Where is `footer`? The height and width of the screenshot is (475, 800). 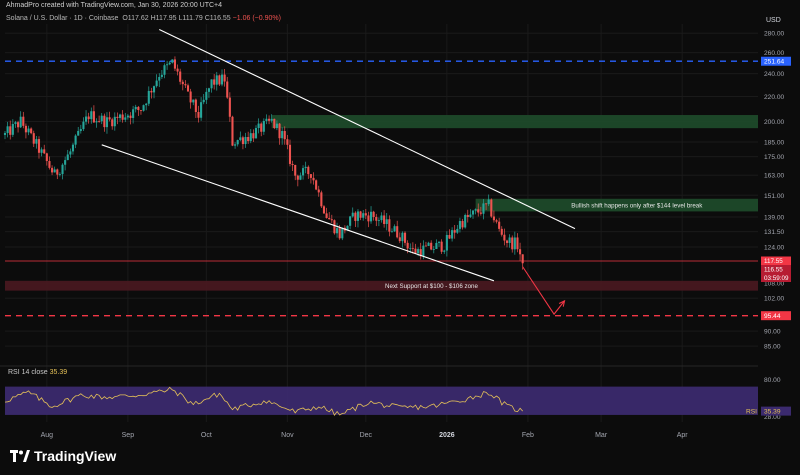 footer is located at coordinates (400, 455).